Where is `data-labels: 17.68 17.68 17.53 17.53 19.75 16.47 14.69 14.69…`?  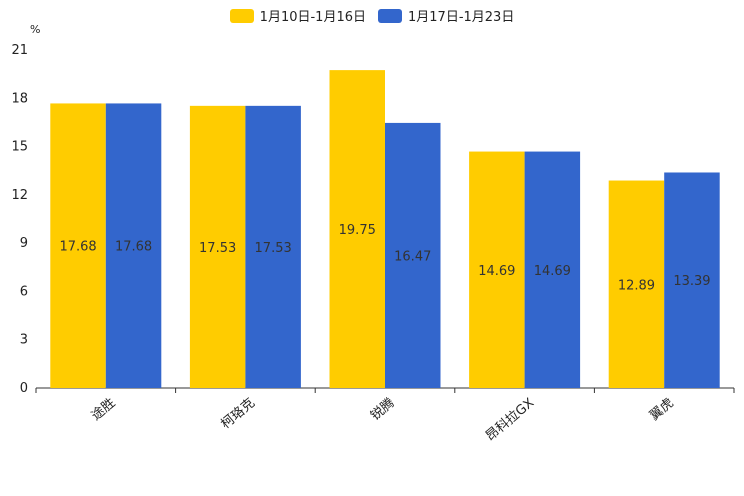
data-labels: 17.68 17.68 17.53 17.53 19.75 16.47 14.69 14.69… is located at coordinates (384, 258).